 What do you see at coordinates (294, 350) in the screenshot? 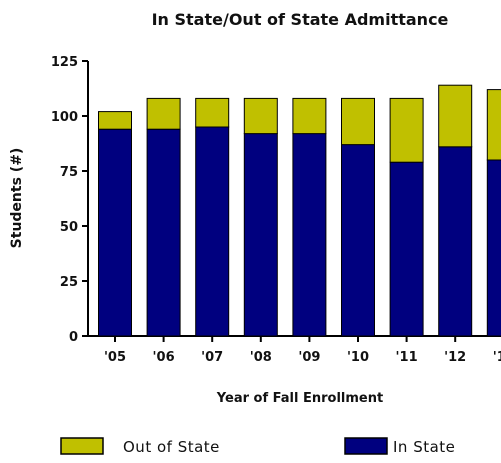
I see `x-axis: '05 '06 '07 '08 '09 '10 '11 '12 '13` at bounding box center [294, 350].